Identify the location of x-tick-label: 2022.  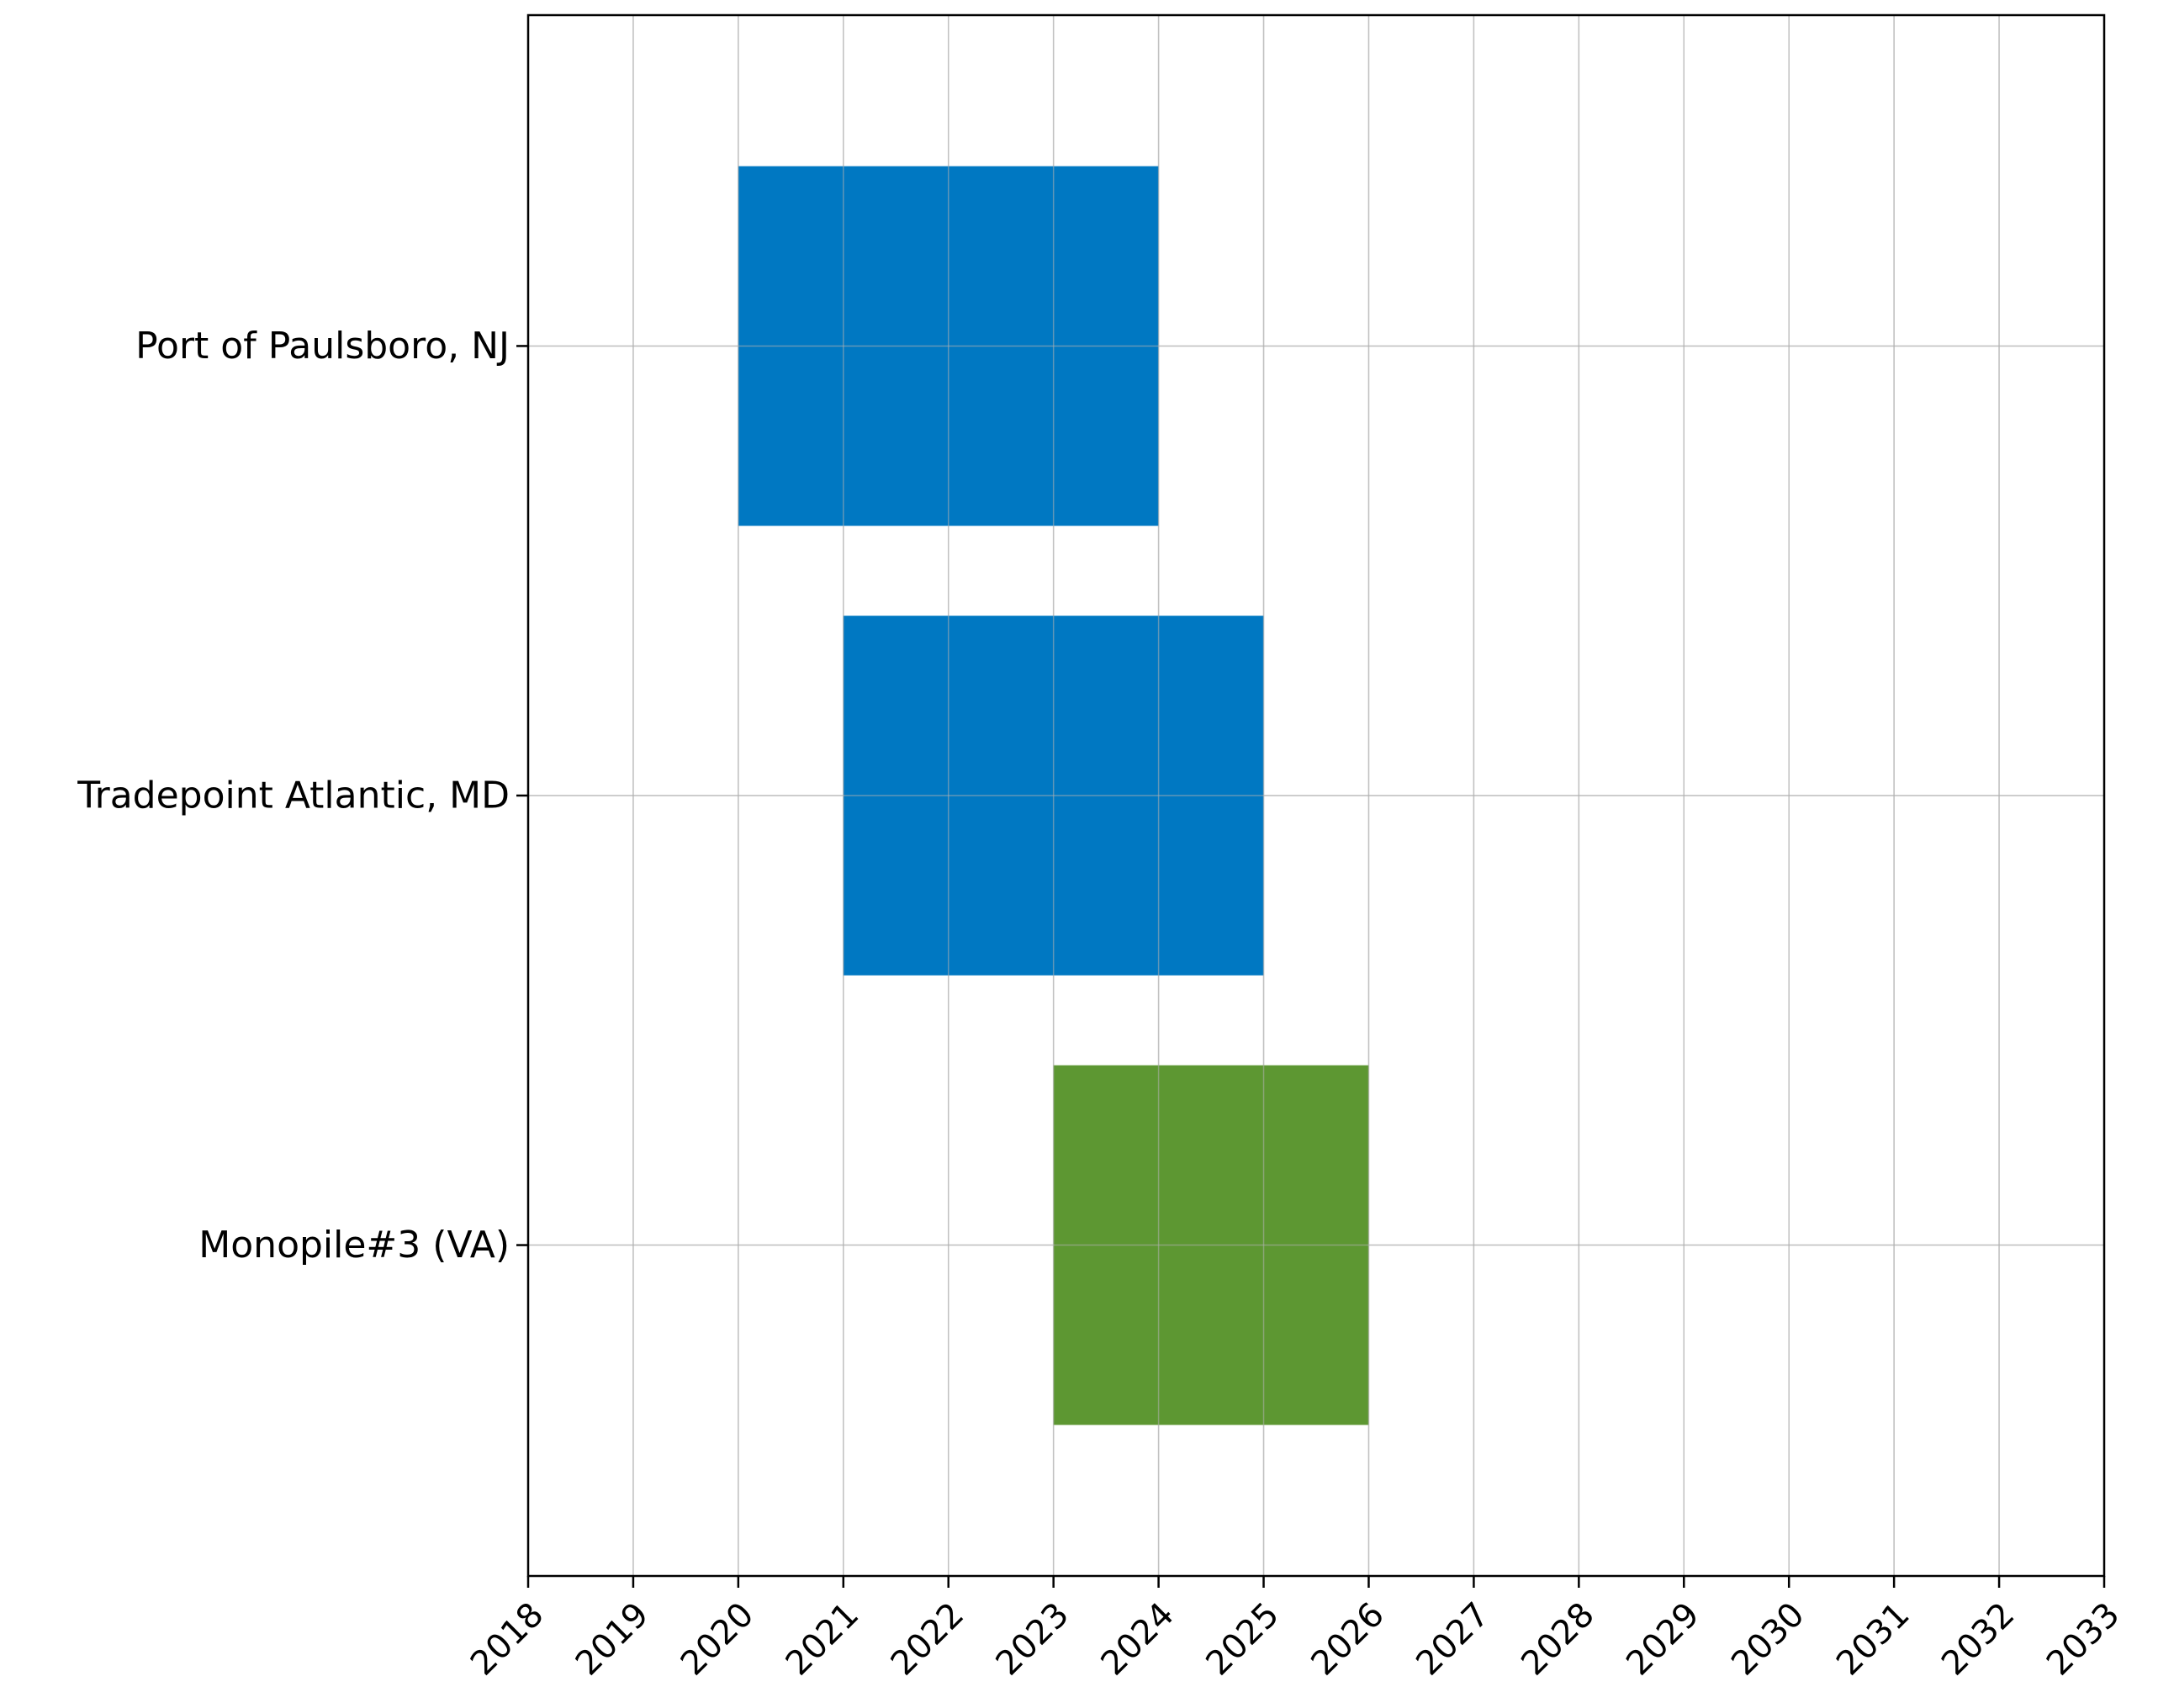
(928, 1639).